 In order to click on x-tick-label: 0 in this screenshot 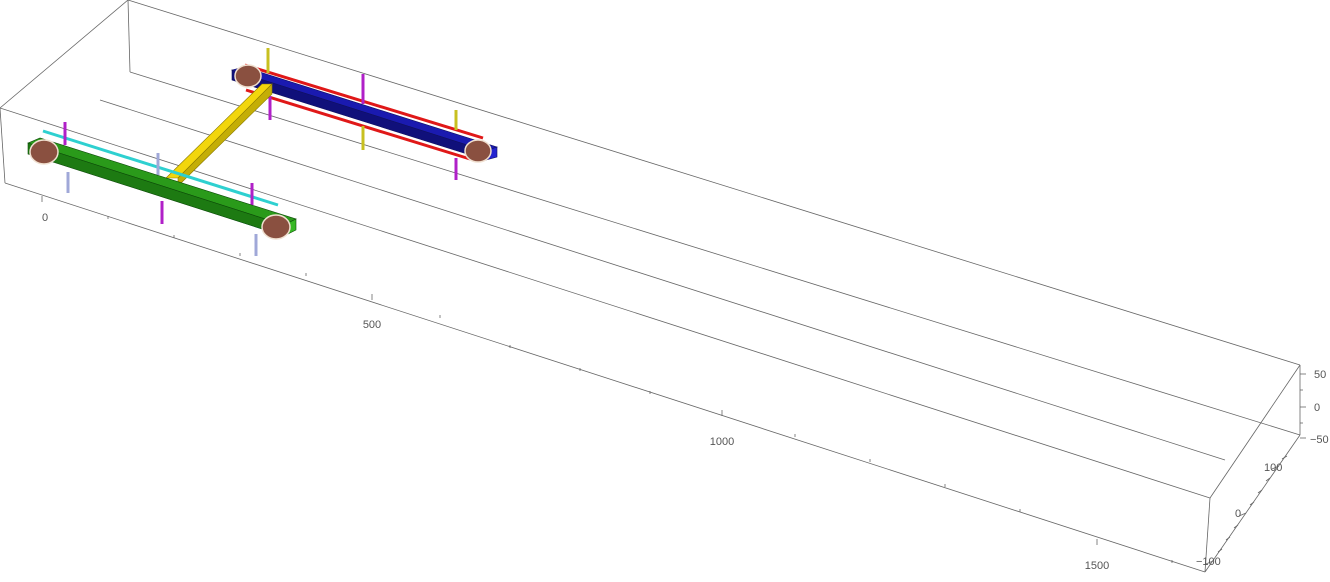, I will do `click(45, 218)`.